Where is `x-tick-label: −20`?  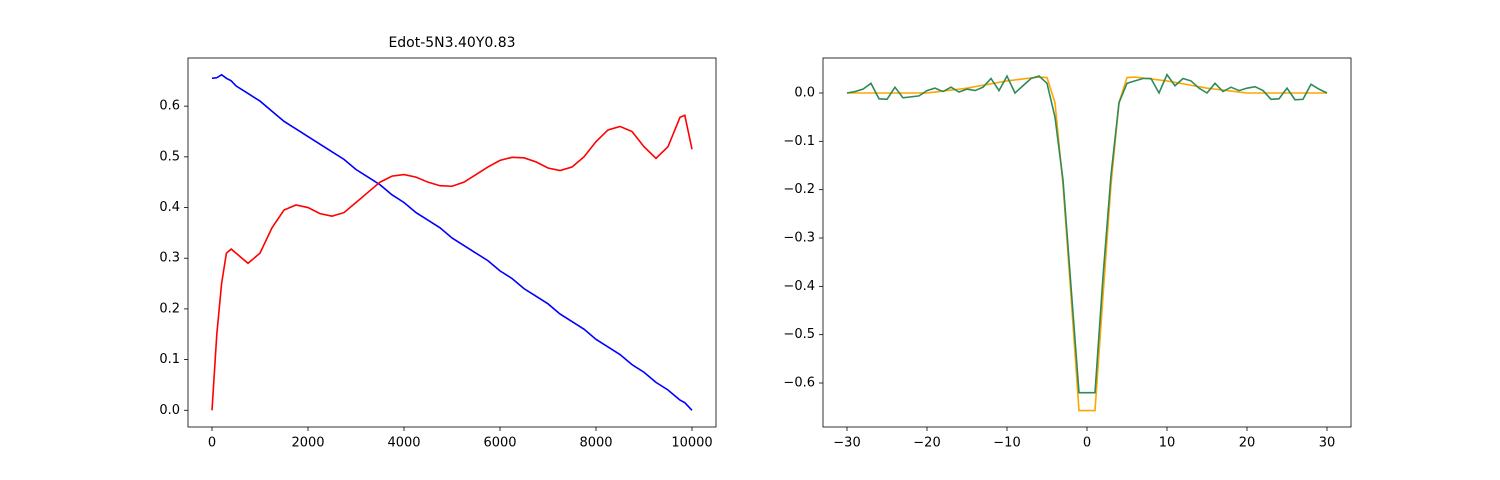
x-tick-label: −20 is located at coordinates (926, 443).